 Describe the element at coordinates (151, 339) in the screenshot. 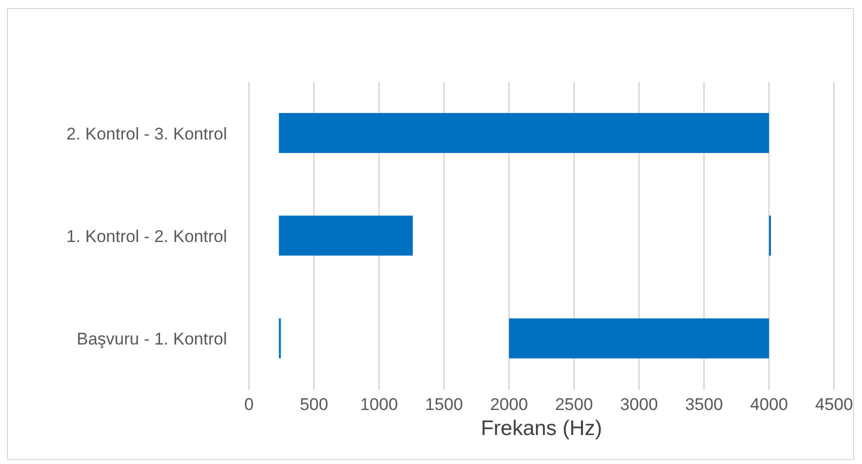

I see `y-tick-label: Başvuru - 1. Kontrol` at that location.